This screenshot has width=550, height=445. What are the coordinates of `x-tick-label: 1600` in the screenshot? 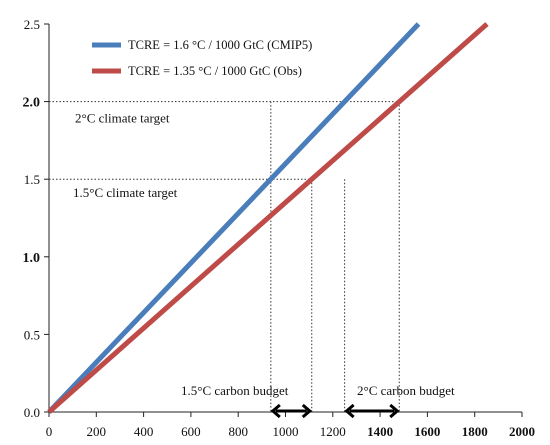 It's located at (427, 431).